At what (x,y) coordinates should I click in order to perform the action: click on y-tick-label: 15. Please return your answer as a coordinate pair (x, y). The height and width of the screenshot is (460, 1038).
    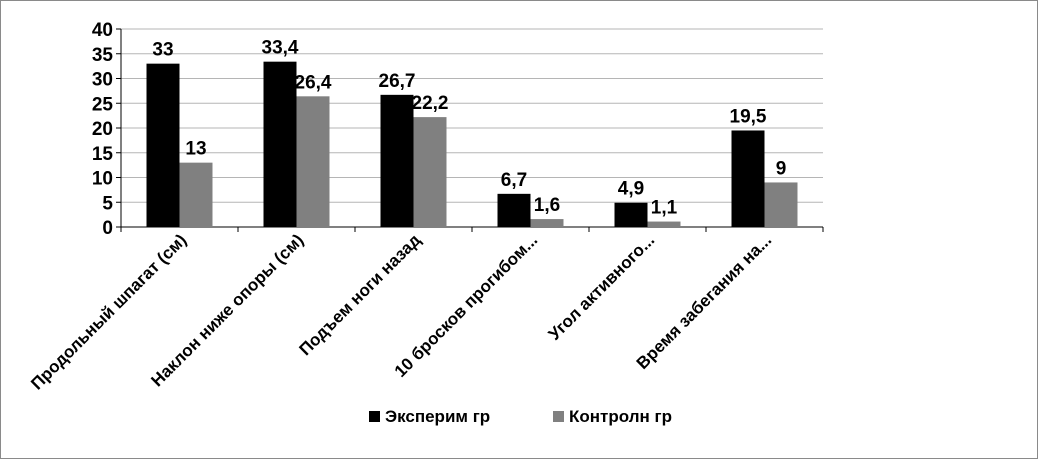
    Looking at the image, I should click on (103, 154).